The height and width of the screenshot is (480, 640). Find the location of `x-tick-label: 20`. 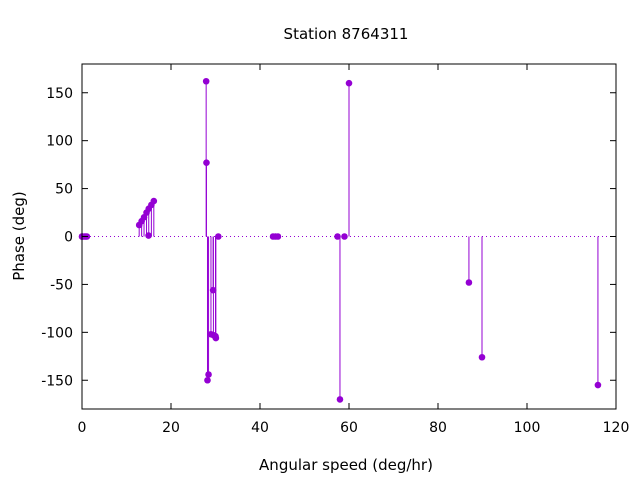

x-tick-label: 20 is located at coordinates (171, 428).